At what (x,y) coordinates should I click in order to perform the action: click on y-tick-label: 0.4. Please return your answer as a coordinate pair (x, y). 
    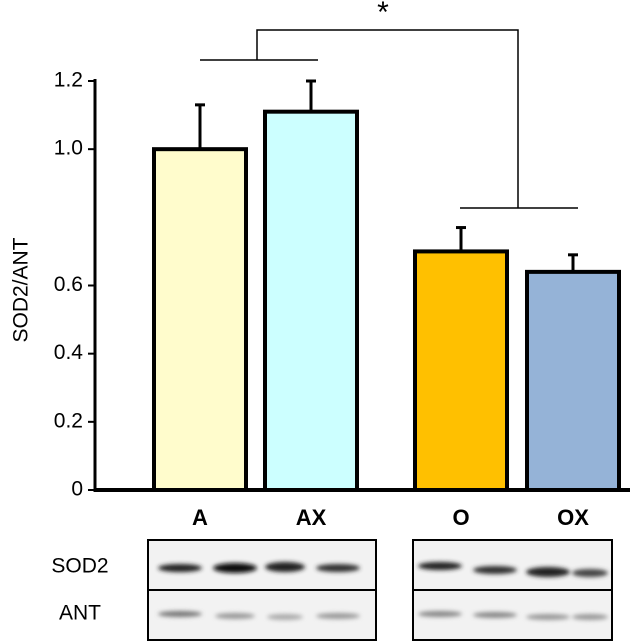
    Looking at the image, I should click on (69, 352).